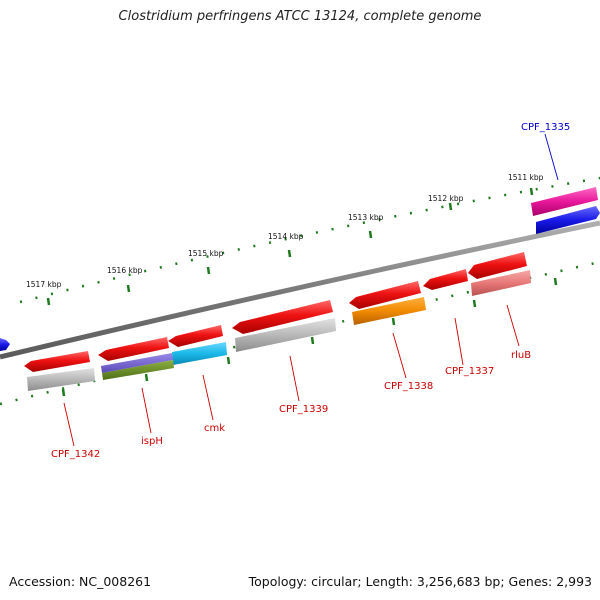 Image resolution: width=600 pixels, height=600 pixels. Describe the element at coordinates (469, 371) in the screenshot. I see `gene-label: CPF_1337` at that location.